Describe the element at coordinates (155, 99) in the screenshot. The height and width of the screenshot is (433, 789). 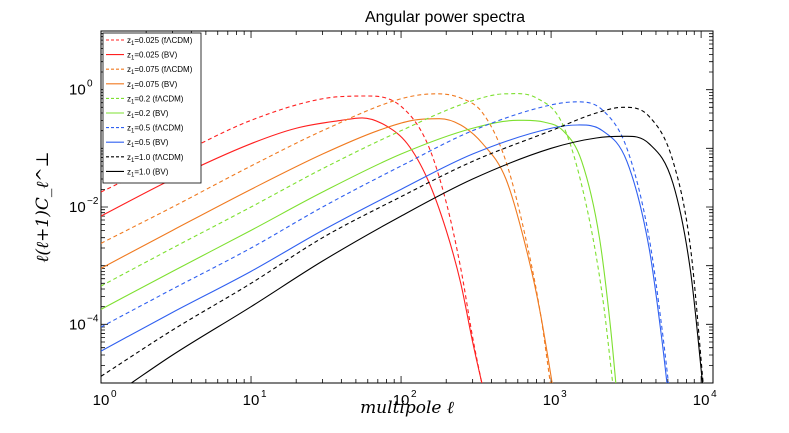
I see `legend-entry: z1=0.2 (fΛCDM)` at that location.